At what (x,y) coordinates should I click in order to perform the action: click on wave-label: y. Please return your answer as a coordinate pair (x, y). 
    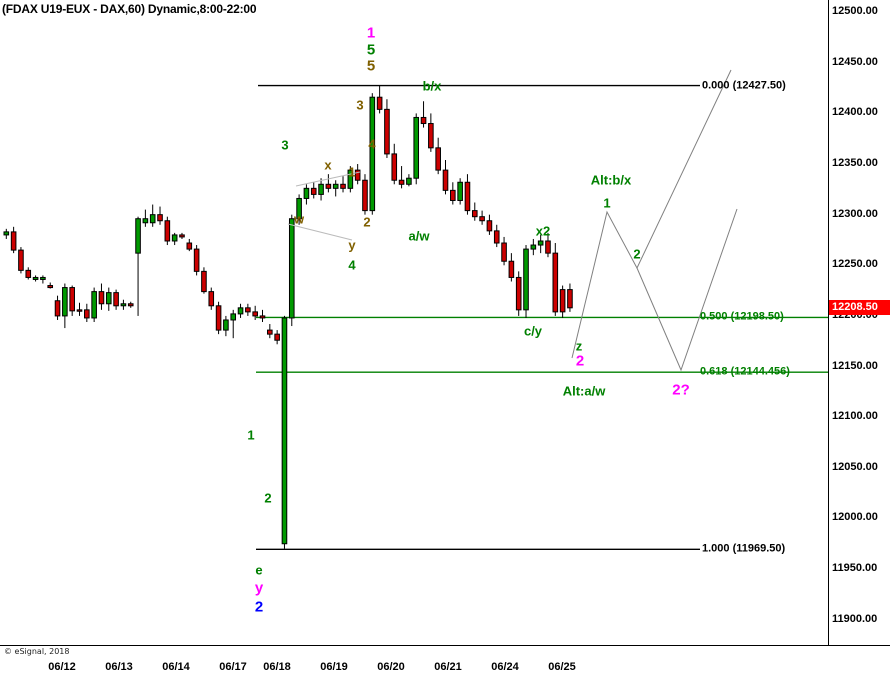
    Looking at the image, I should click on (352, 245).